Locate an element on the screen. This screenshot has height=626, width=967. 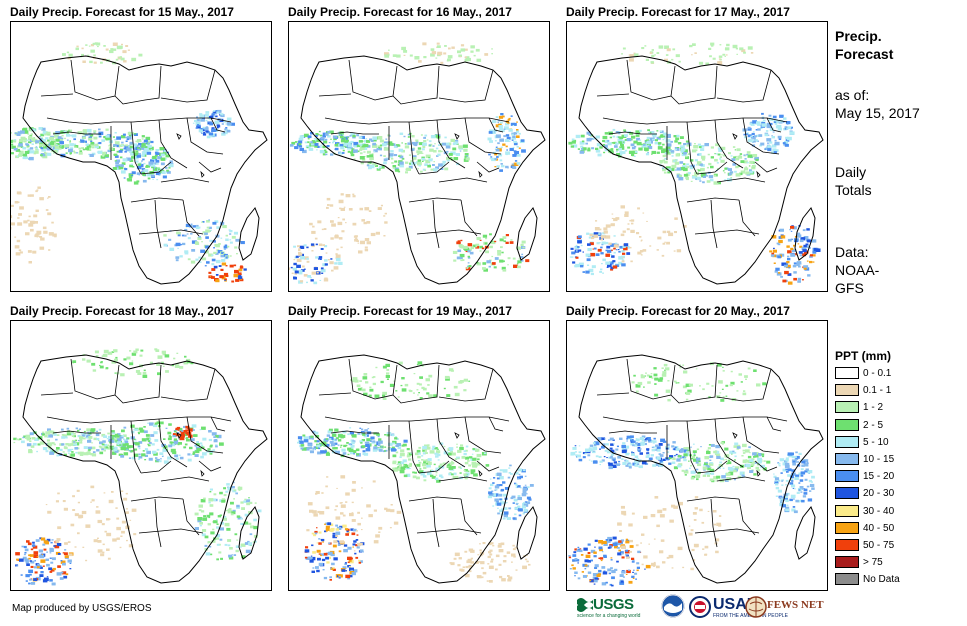
usgs-logo-tagline: science for a changing world is located at coordinates (609, 616).